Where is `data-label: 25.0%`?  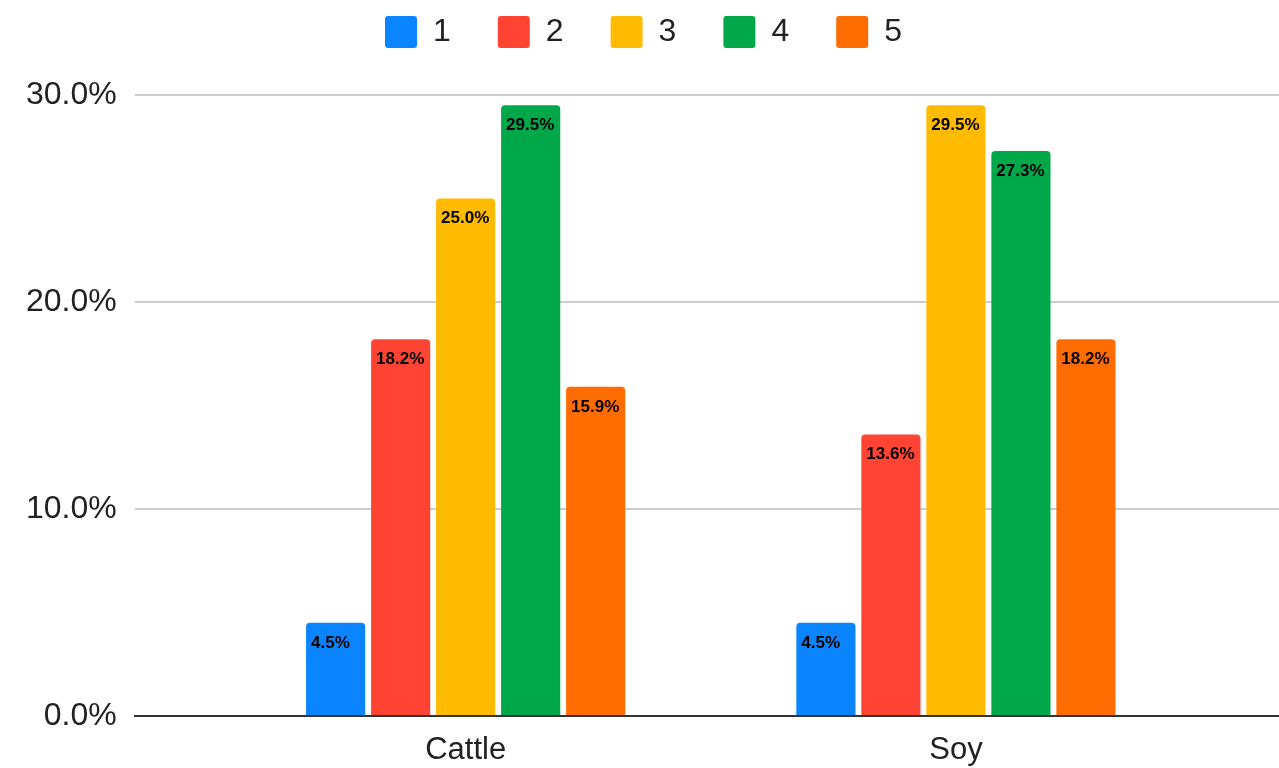
data-label: 25.0% is located at coordinates (465, 218).